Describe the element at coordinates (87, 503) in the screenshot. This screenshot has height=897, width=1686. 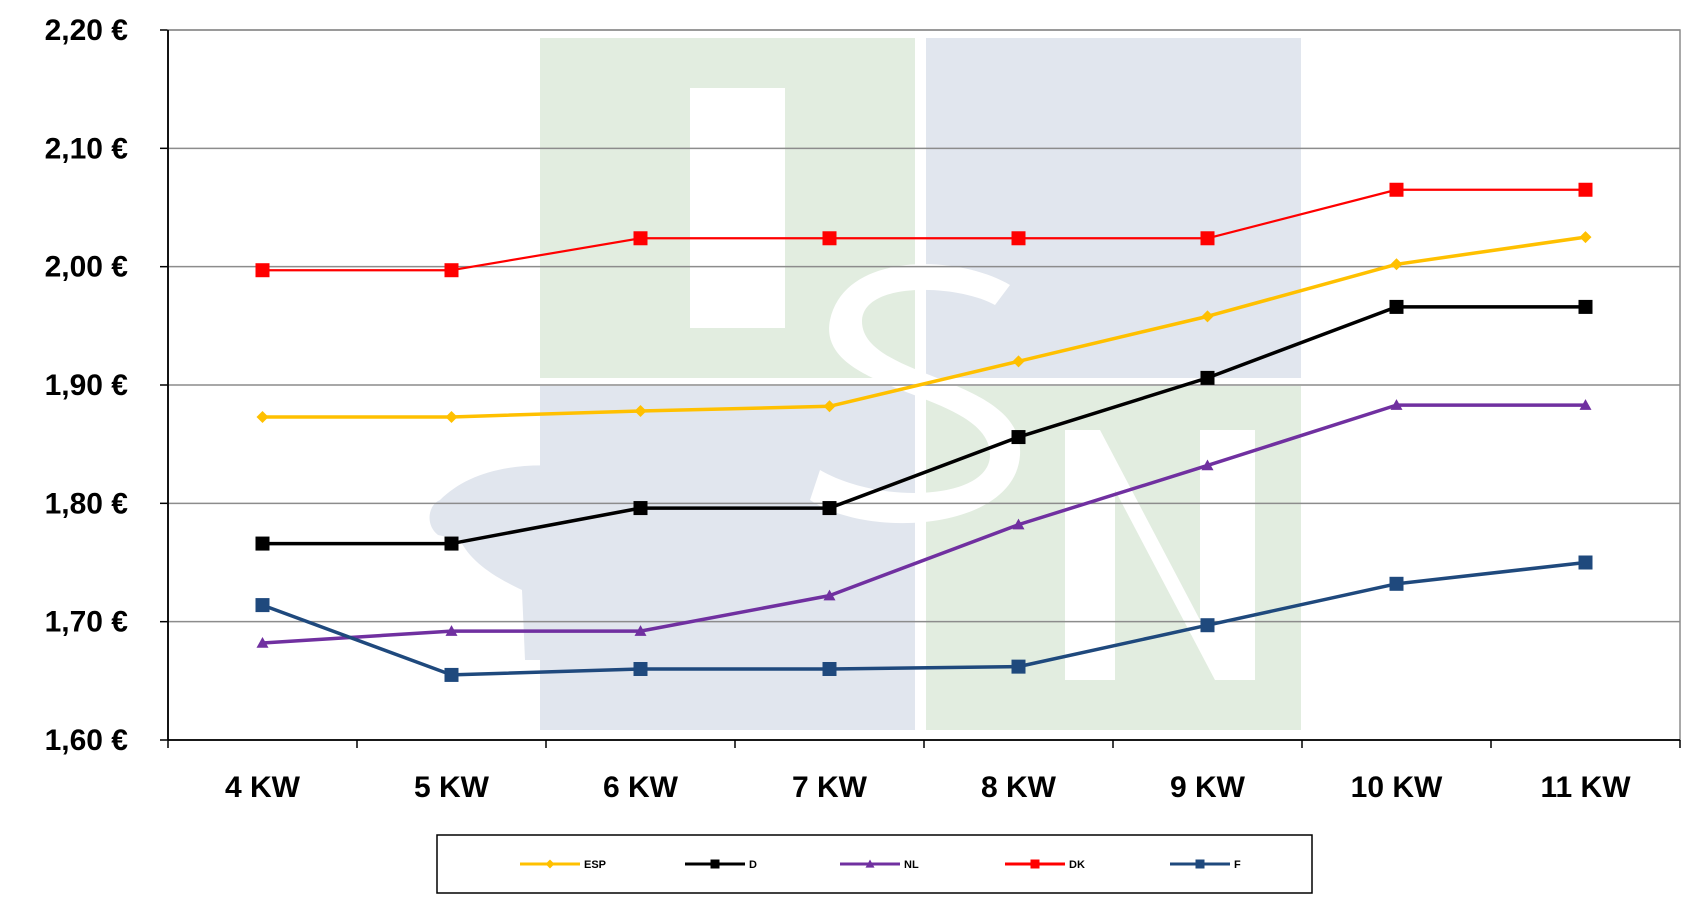
I see `y-tick-label: 1,80 €` at that location.